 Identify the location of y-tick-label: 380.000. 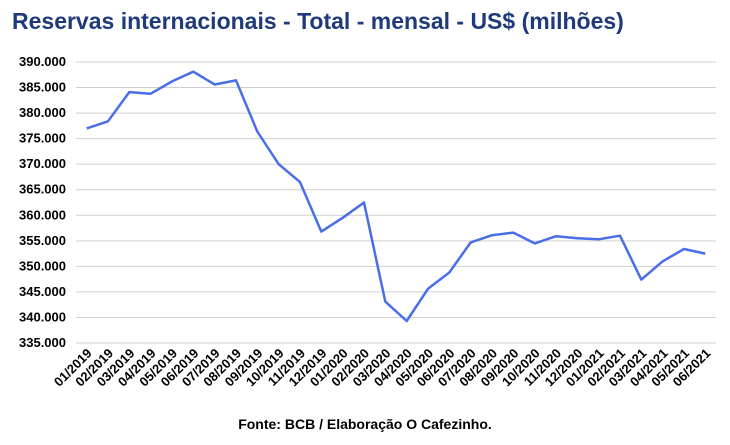
(42, 112).